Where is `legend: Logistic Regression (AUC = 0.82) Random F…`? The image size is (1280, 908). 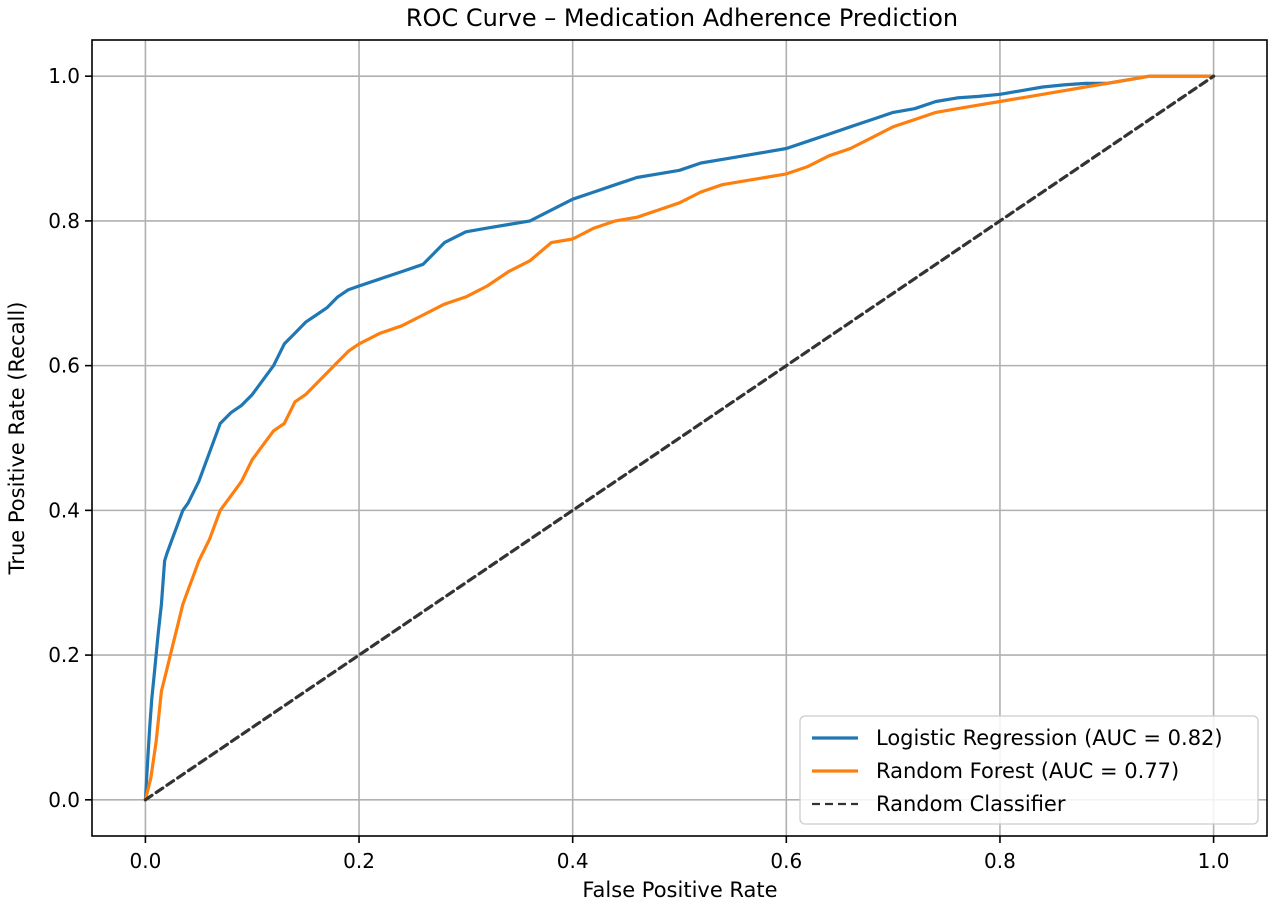
legend: Logistic Regression (AUC = 0.82) Random F… is located at coordinates (1029, 770).